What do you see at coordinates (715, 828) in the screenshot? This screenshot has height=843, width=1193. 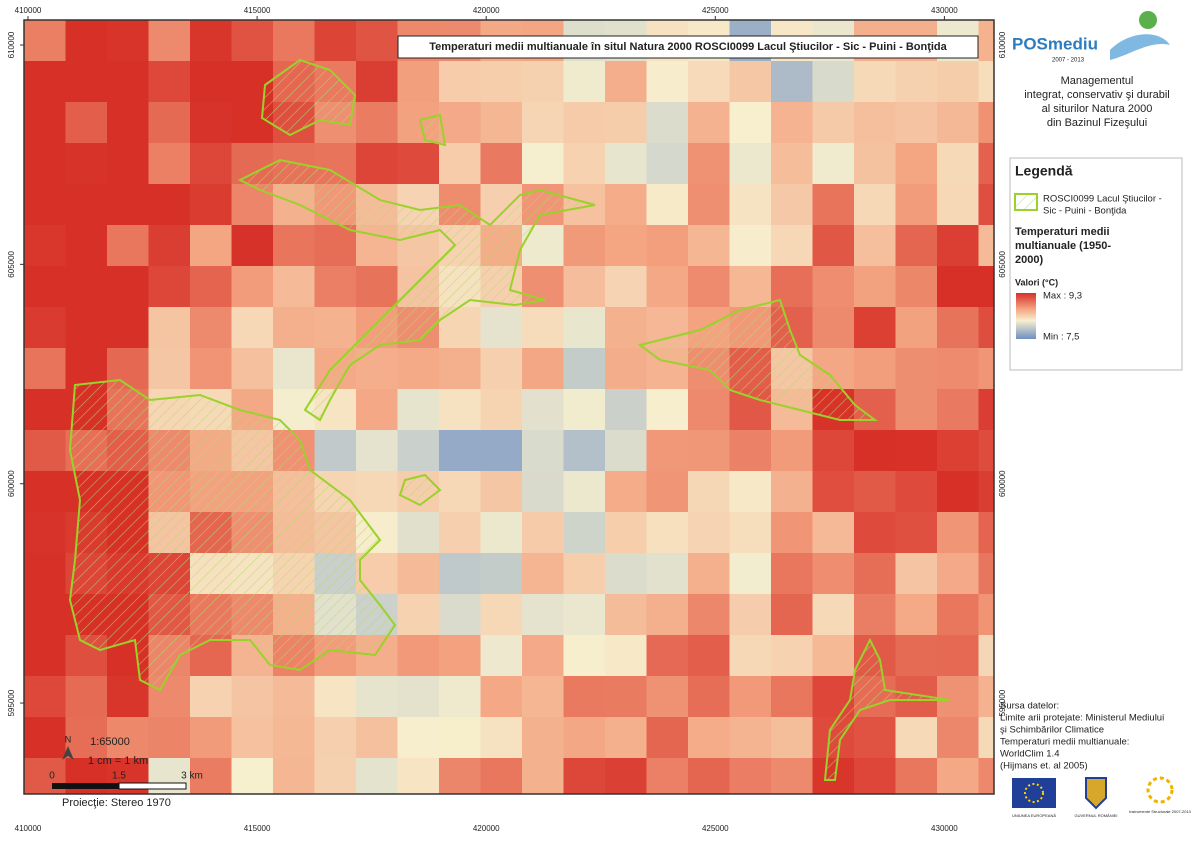 I see `x-coord-label: 425000` at bounding box center [715, 828].